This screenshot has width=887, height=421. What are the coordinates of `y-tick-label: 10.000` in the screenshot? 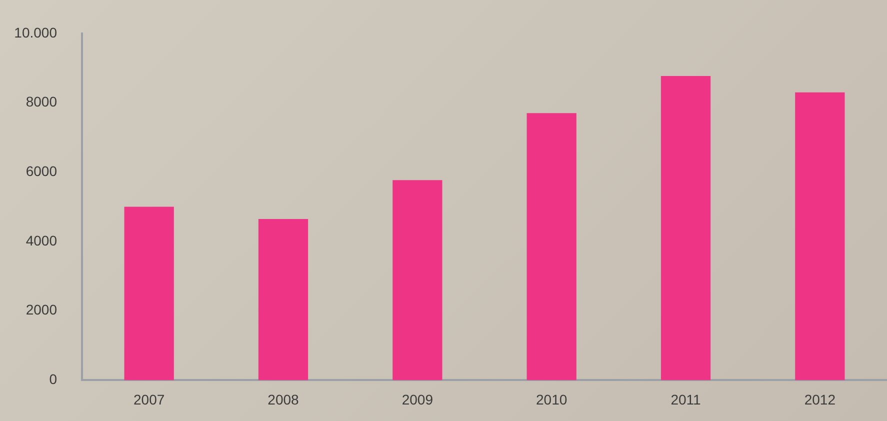 It's located at (36, 32).